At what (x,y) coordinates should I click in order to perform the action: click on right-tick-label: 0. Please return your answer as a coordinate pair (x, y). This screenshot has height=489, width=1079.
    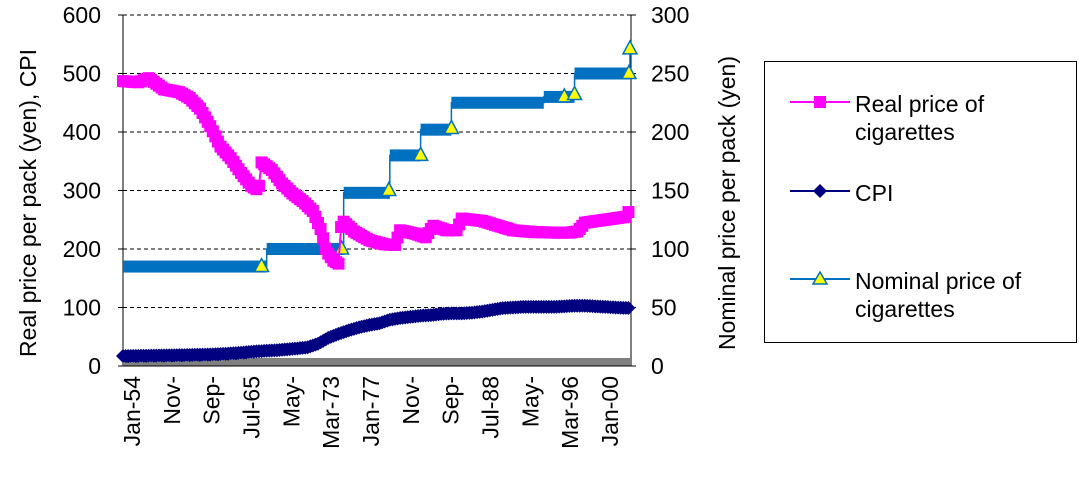
    Looking at the image, I should click on (657, 366).